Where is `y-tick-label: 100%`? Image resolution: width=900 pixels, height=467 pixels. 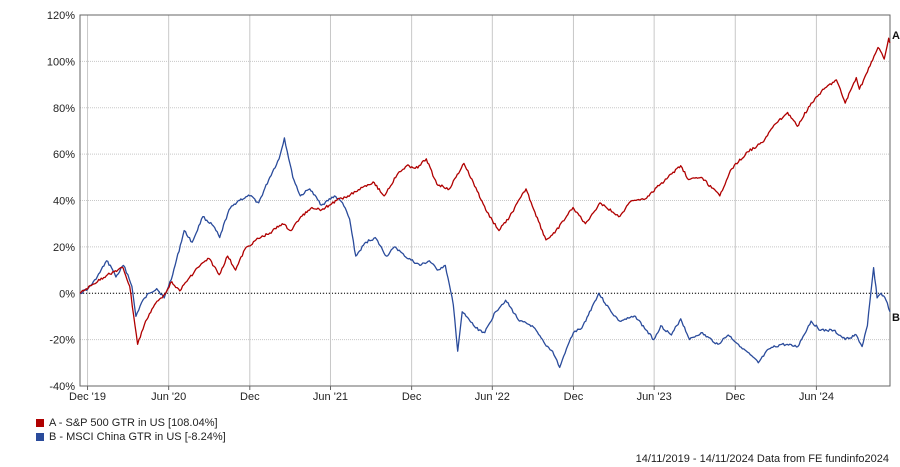 y-tick-label: 100% is located at coordinates (61, 62).